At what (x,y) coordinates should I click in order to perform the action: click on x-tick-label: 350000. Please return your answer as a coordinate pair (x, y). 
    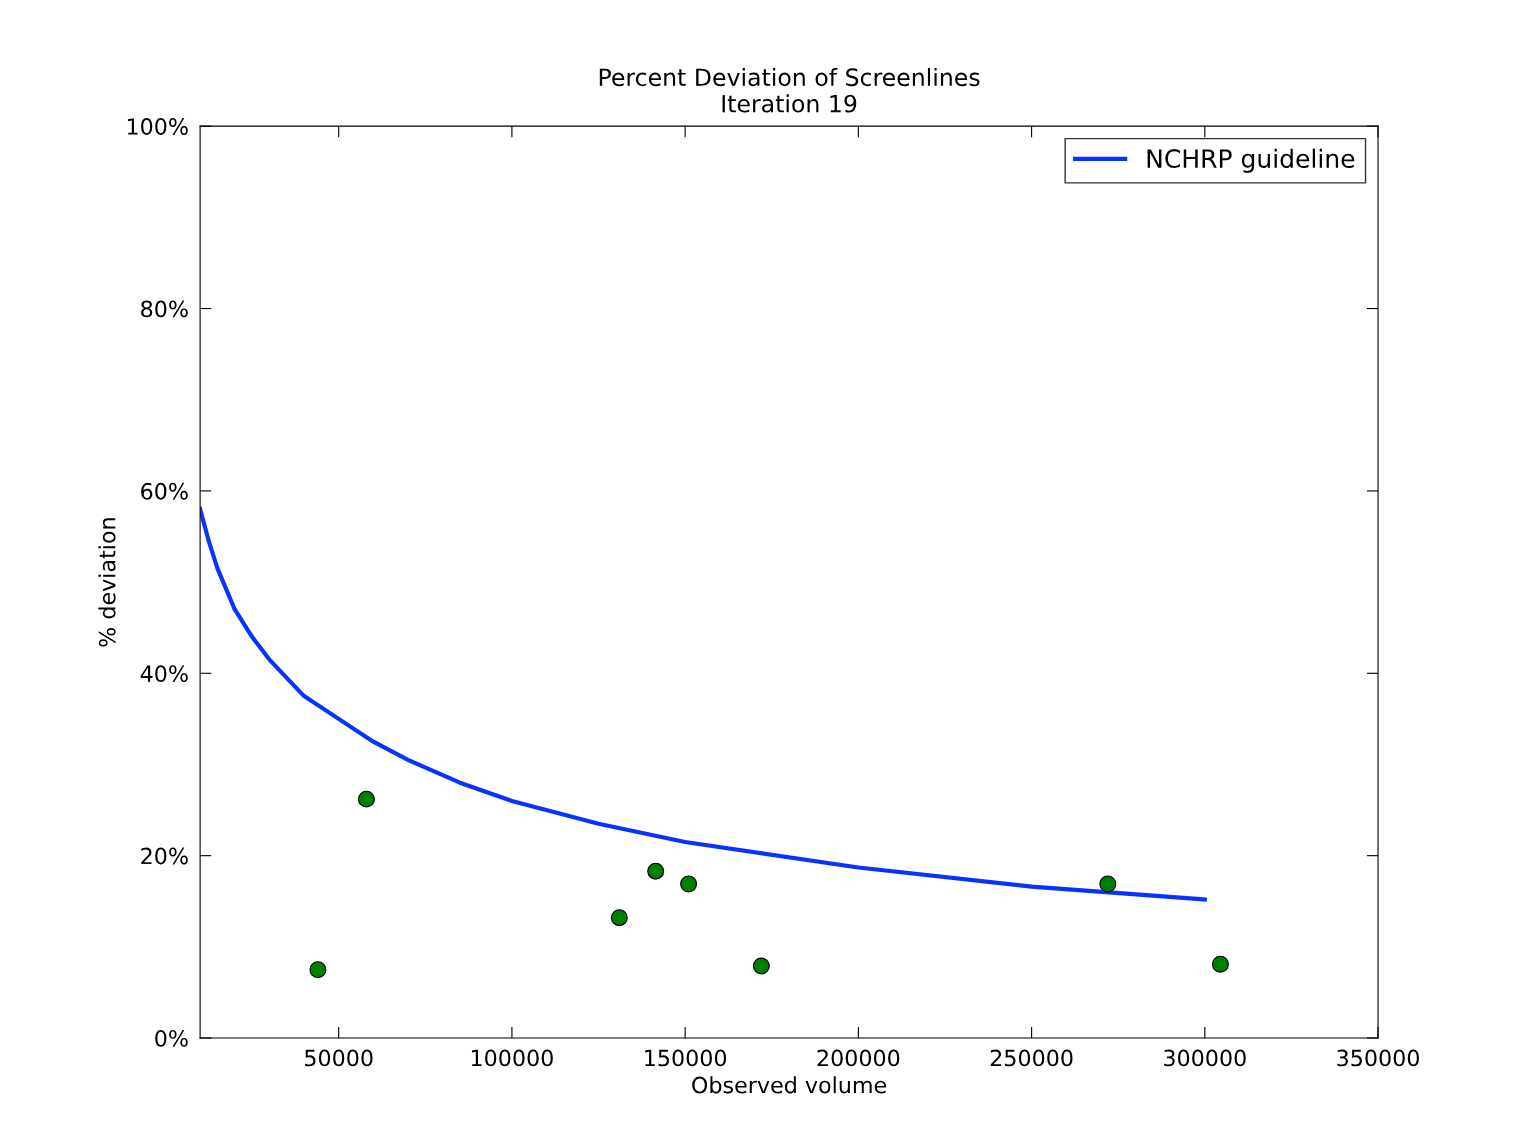
    Looking at the image, I should click on (1378, 1058).